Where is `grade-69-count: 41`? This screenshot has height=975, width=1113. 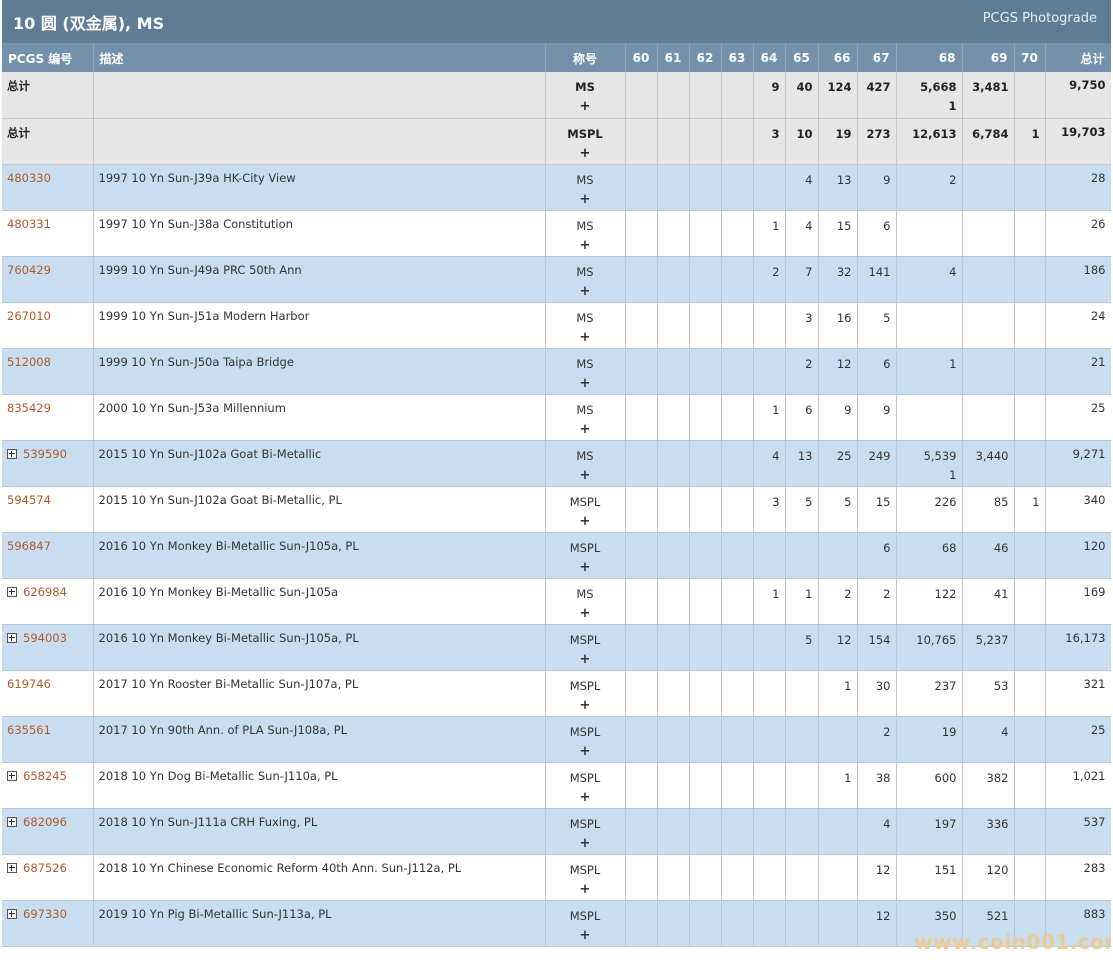 grade-69-count: 41 is located at coordinates (1001, 593).